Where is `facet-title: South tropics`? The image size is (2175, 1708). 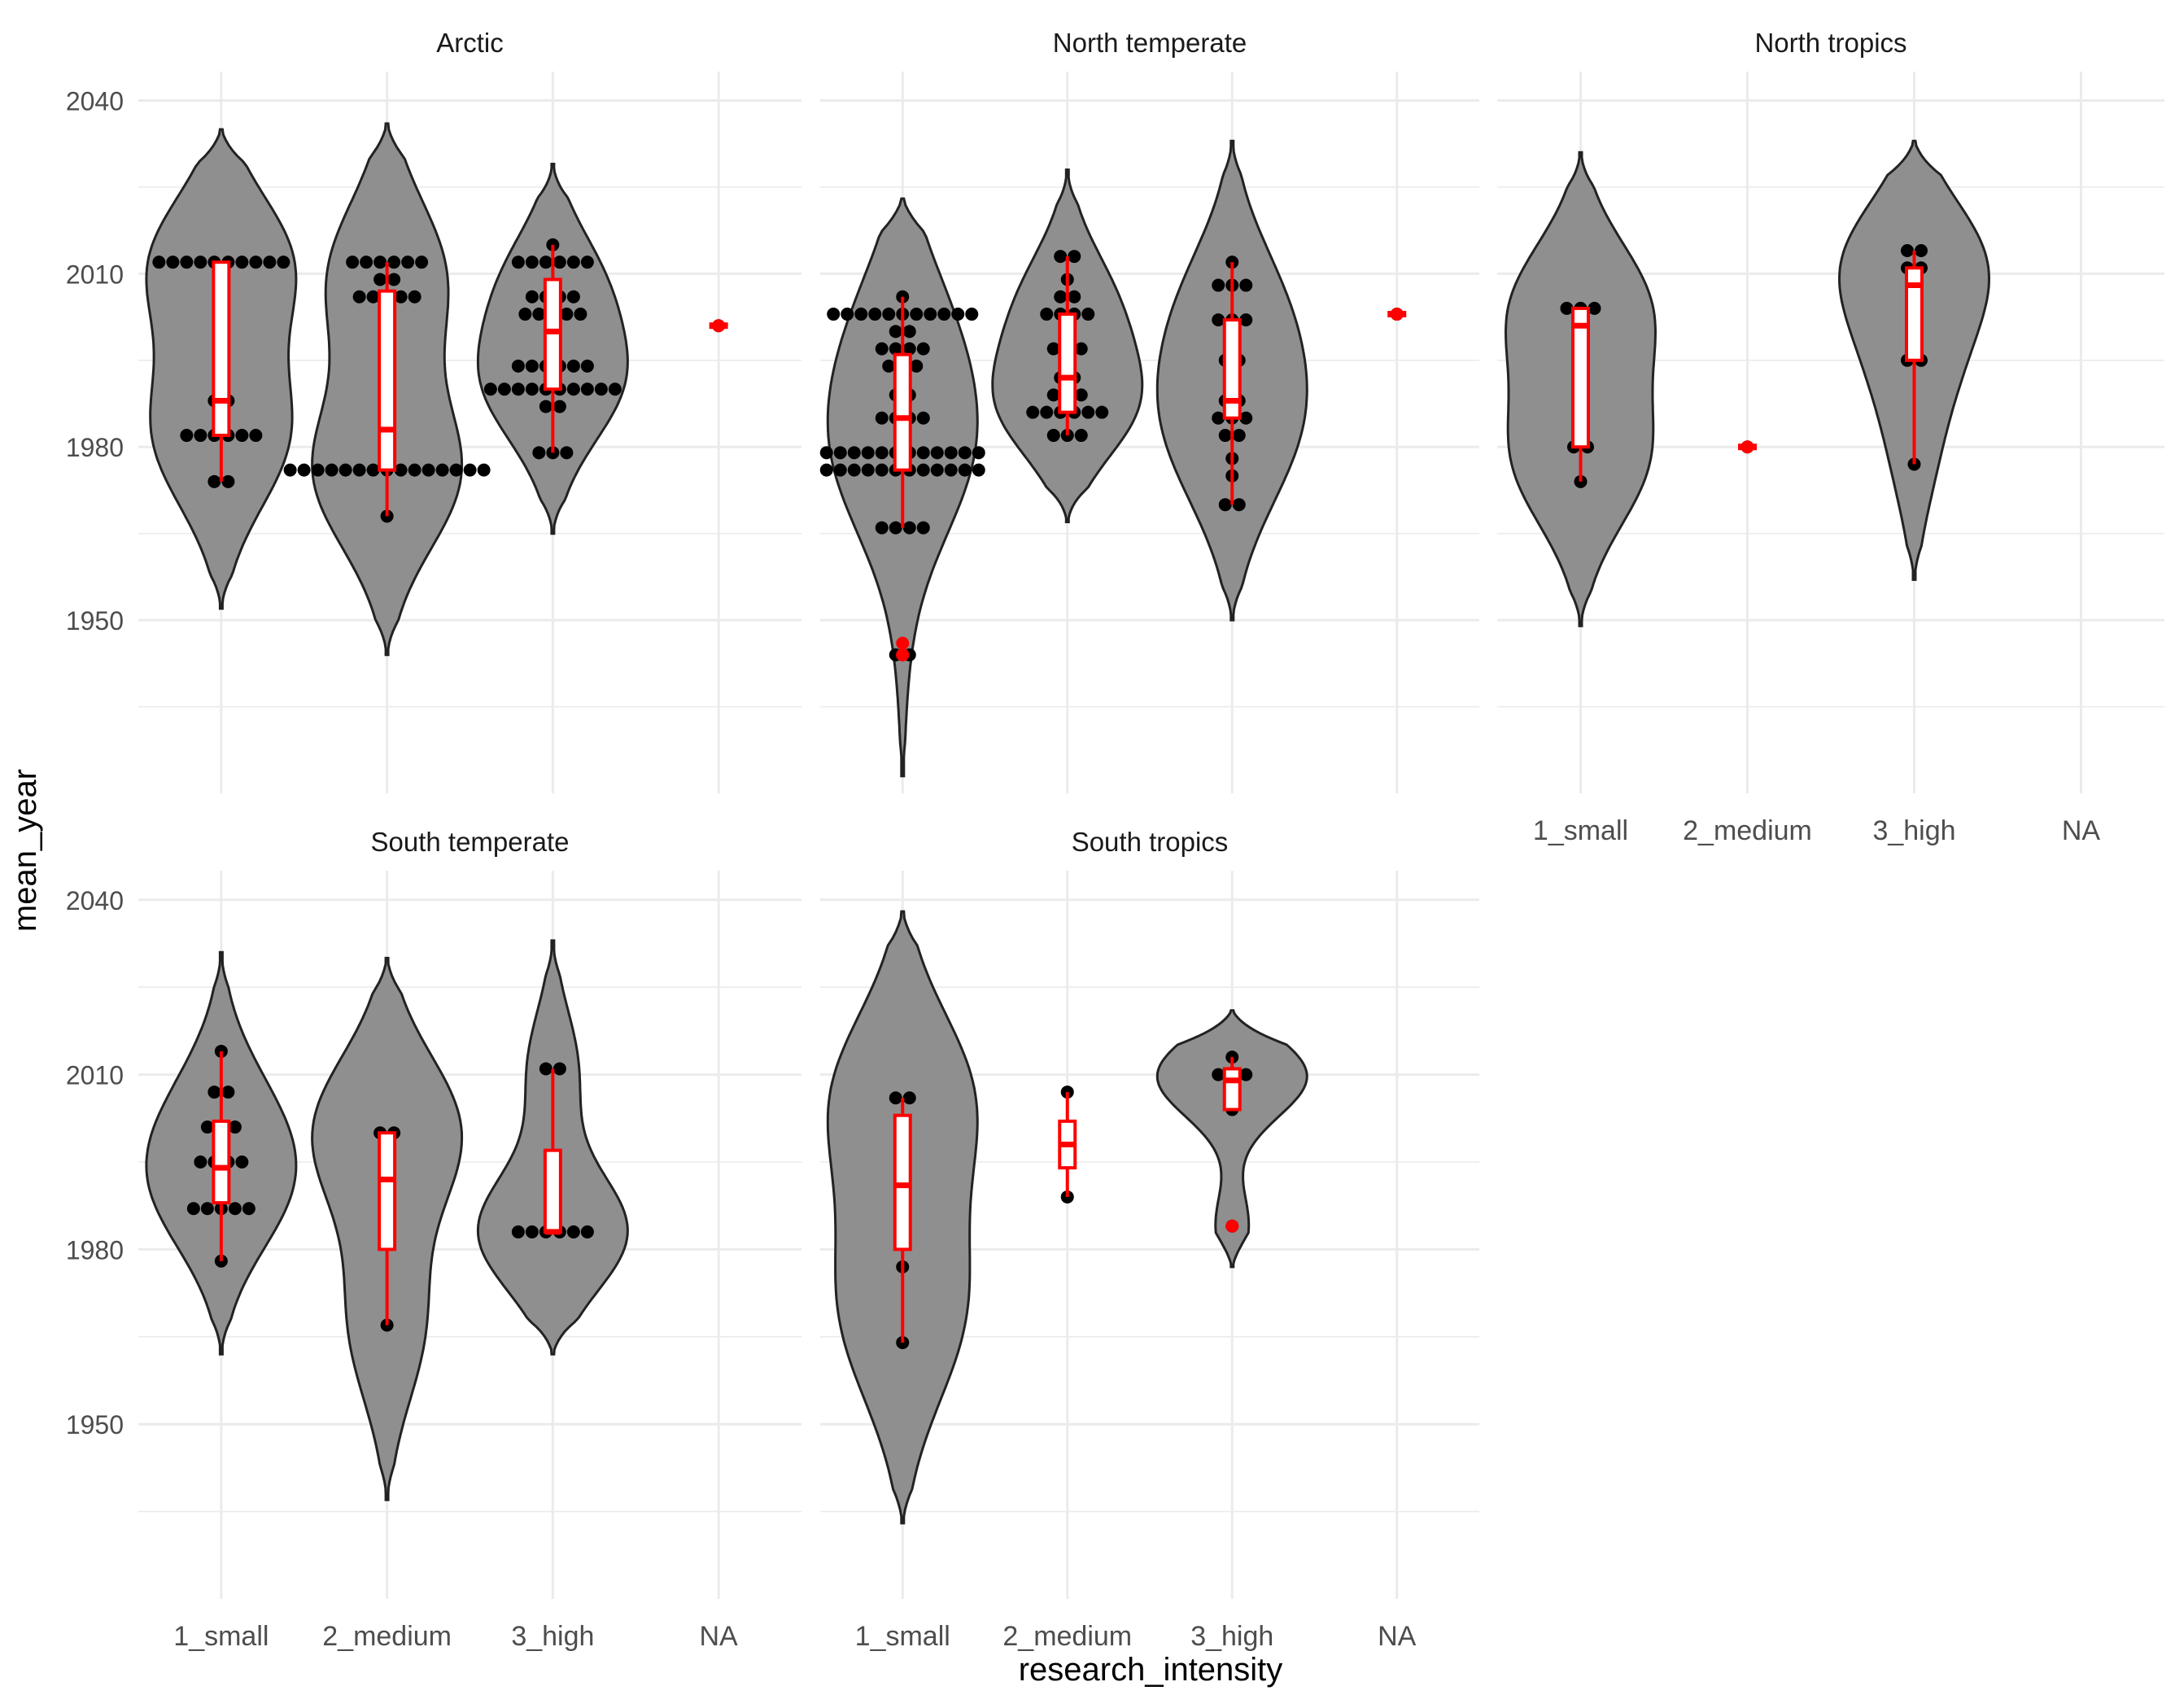 facet-title: South tropics is located at coordinates (1150, 842).